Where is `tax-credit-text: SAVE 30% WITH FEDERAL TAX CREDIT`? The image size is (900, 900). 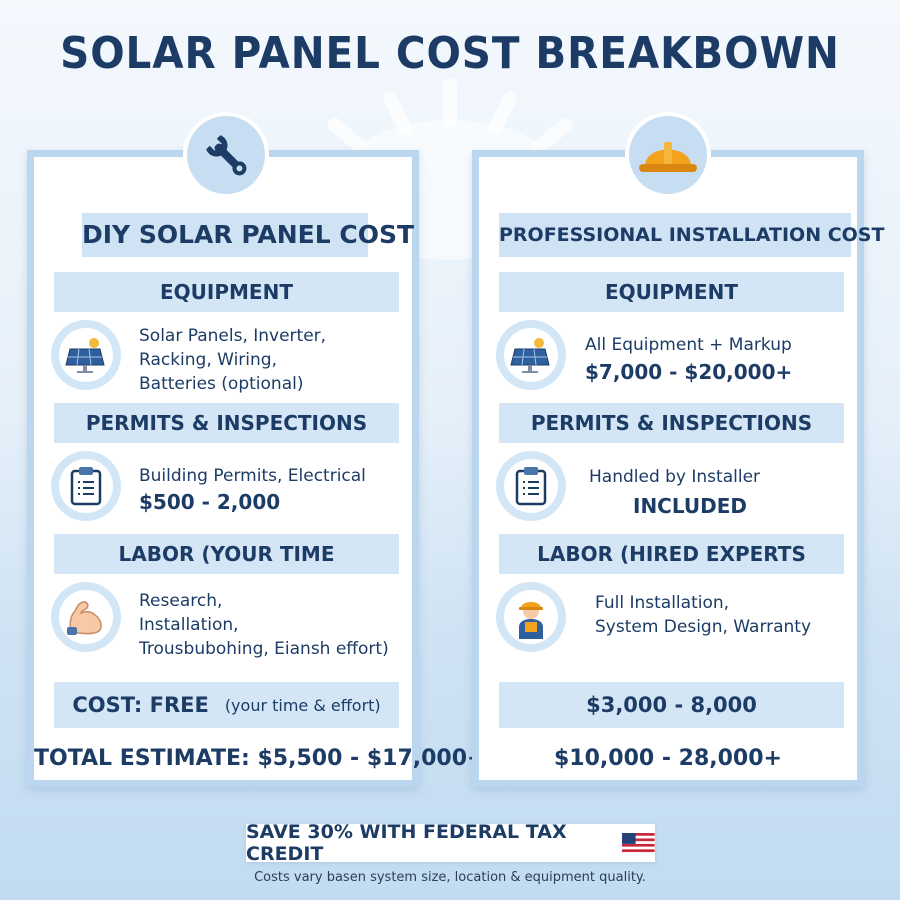
tax-credit-text: SAVE 30% WITH FEDERAL TAX CREDIT is located at coordinates (406, 843).